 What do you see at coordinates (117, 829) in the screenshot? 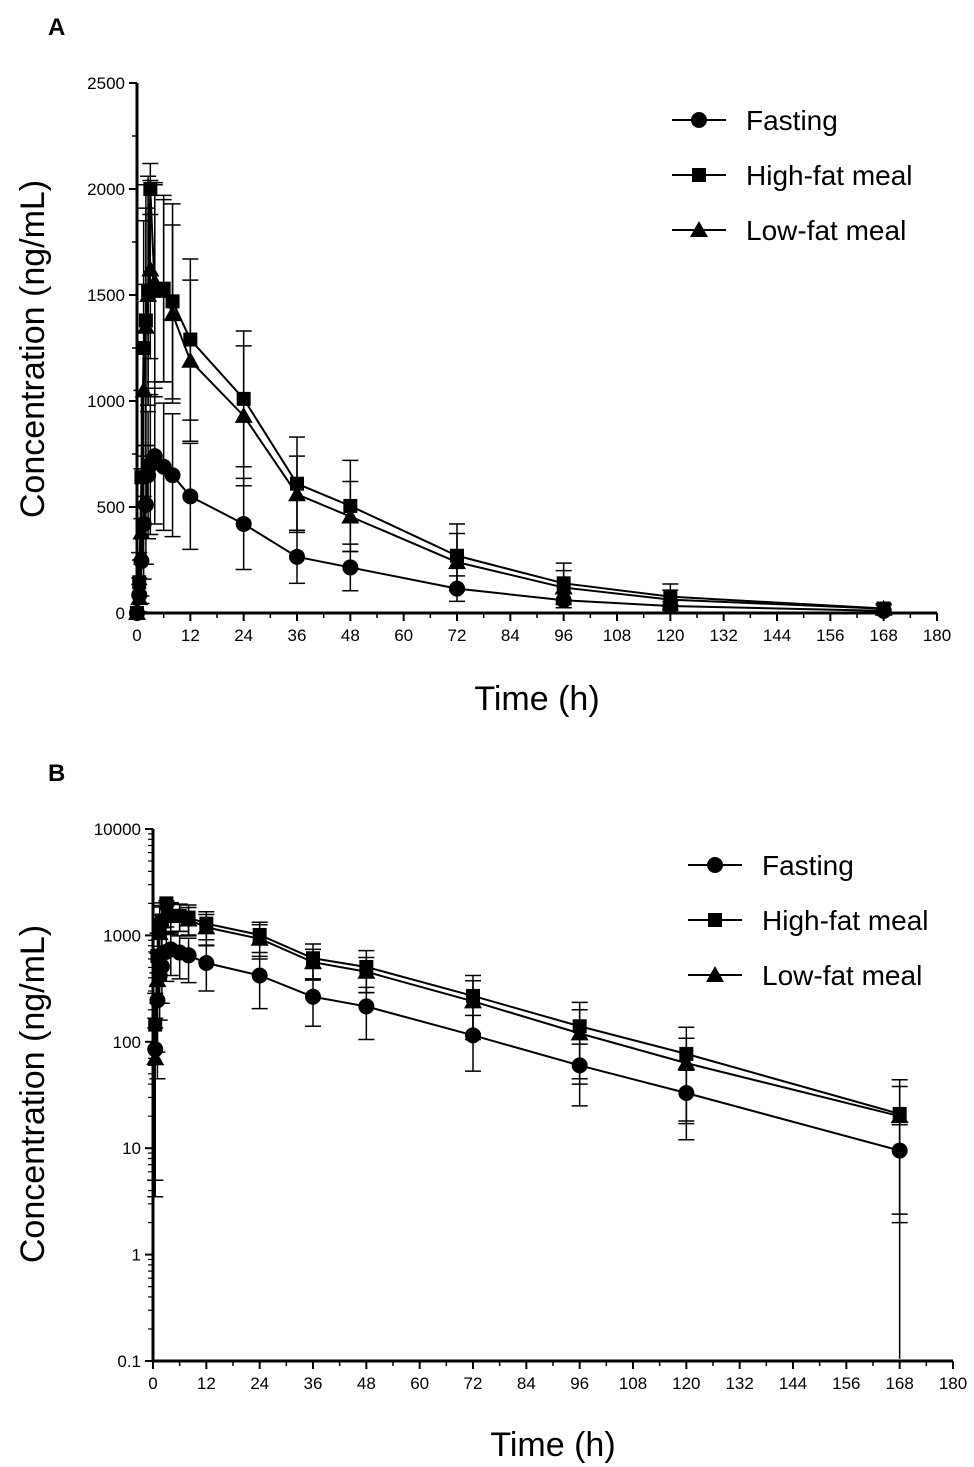
I see `y-tick-label: 10000` at bounding box center [117, 829].